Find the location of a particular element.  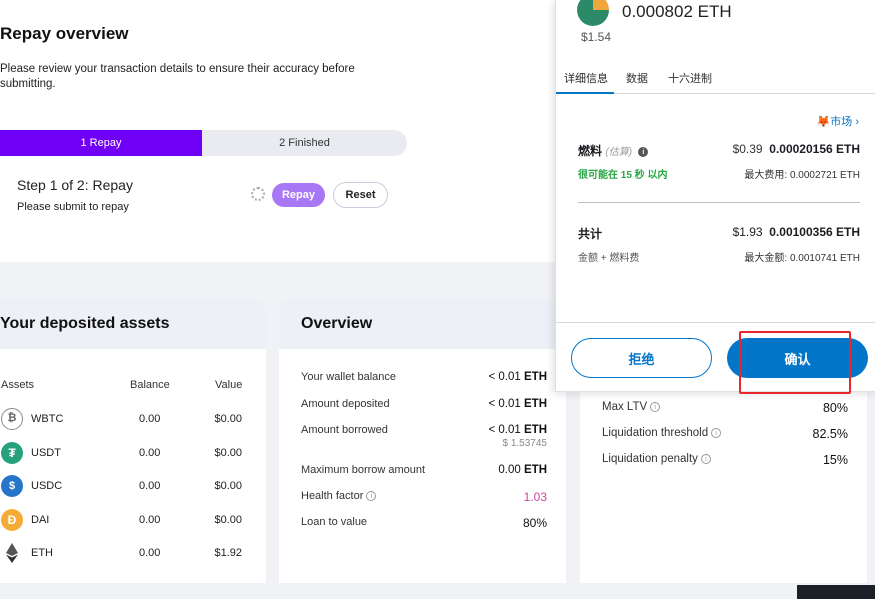

row-label: Max LTV is located at coordinates (625, 407).